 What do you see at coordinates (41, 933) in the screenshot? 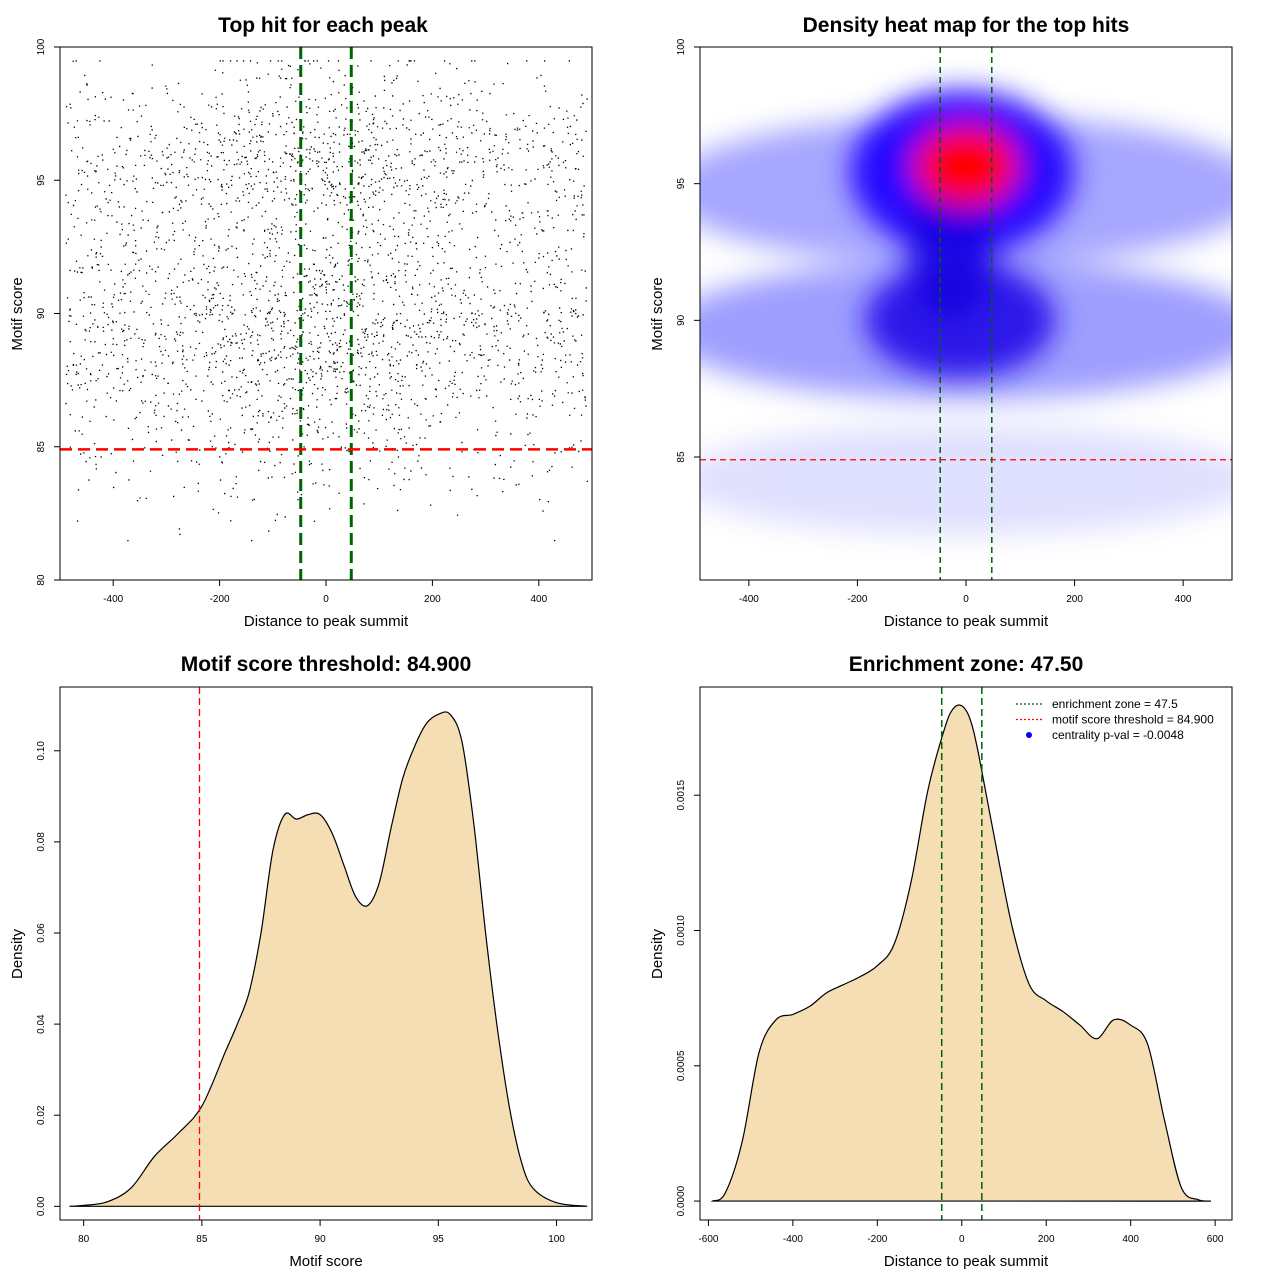
I see `score-density-y-tick-label: 0.06` at bounding box center [41, 933].